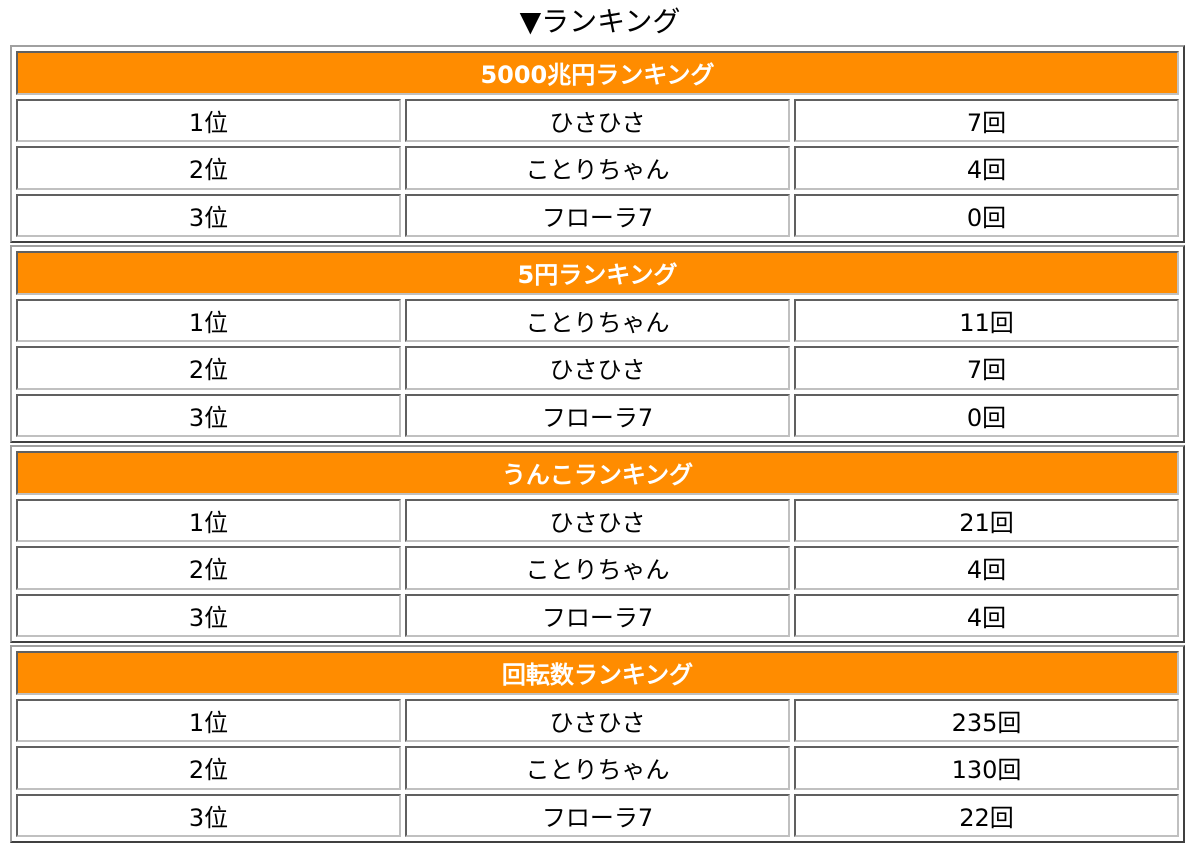 The height and width of the screenshot is (860, 1200). I want to click on table-row: 1位 ひさひさ 21回, so click(597, 520).